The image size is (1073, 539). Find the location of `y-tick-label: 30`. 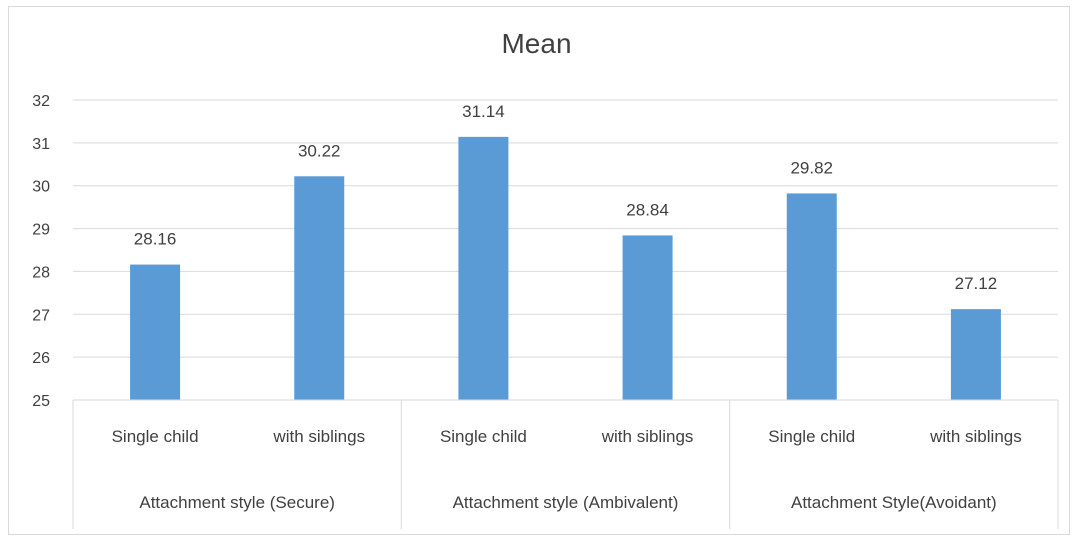

y-tick-label: 30 is located at coordinates (41, 187).